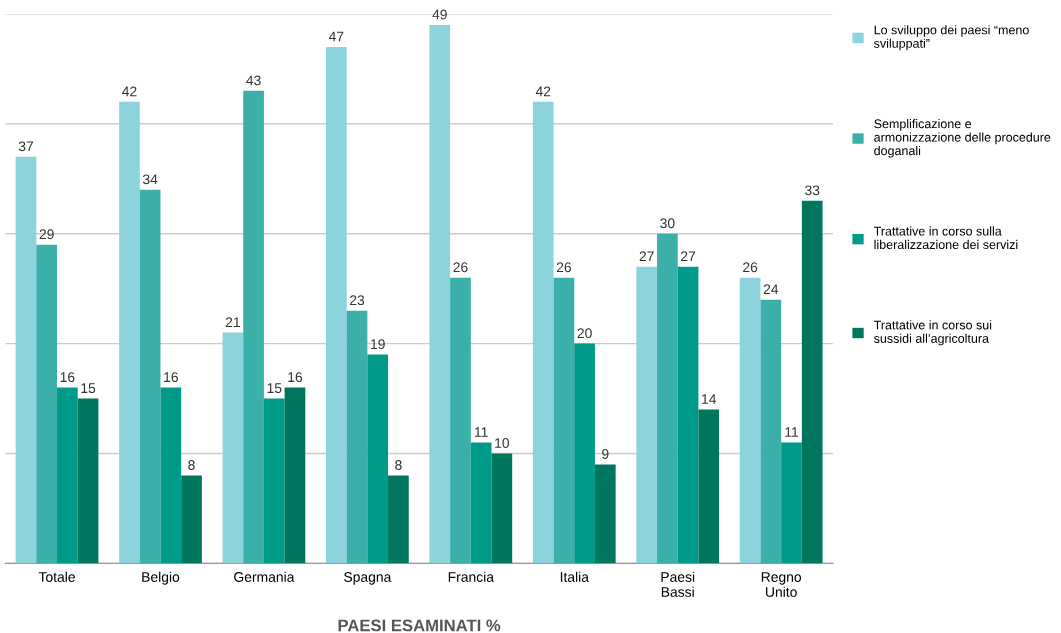 This screenshot has width=1061, height=633. What do you see at coordinates (771, 289) in the screenshot?
I see `data-label: 24` at bounding box center [771, 289].